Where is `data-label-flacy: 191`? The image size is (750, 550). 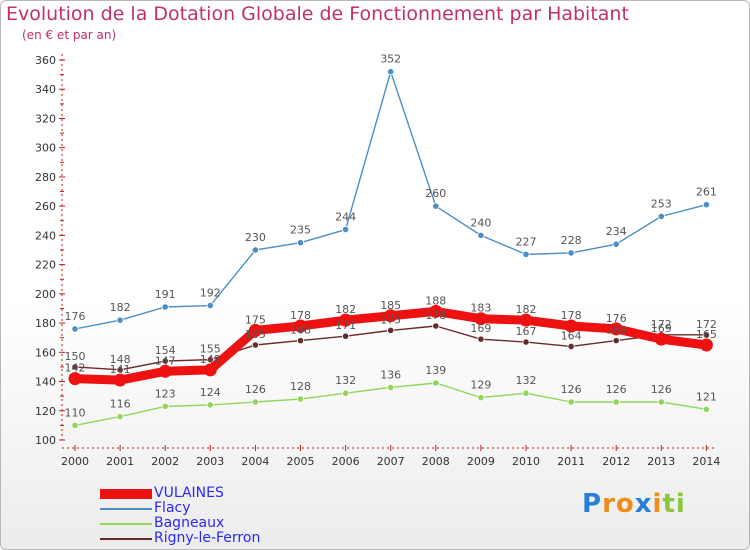 data-label-flacy: 191 is located at coordinates (165, 294).